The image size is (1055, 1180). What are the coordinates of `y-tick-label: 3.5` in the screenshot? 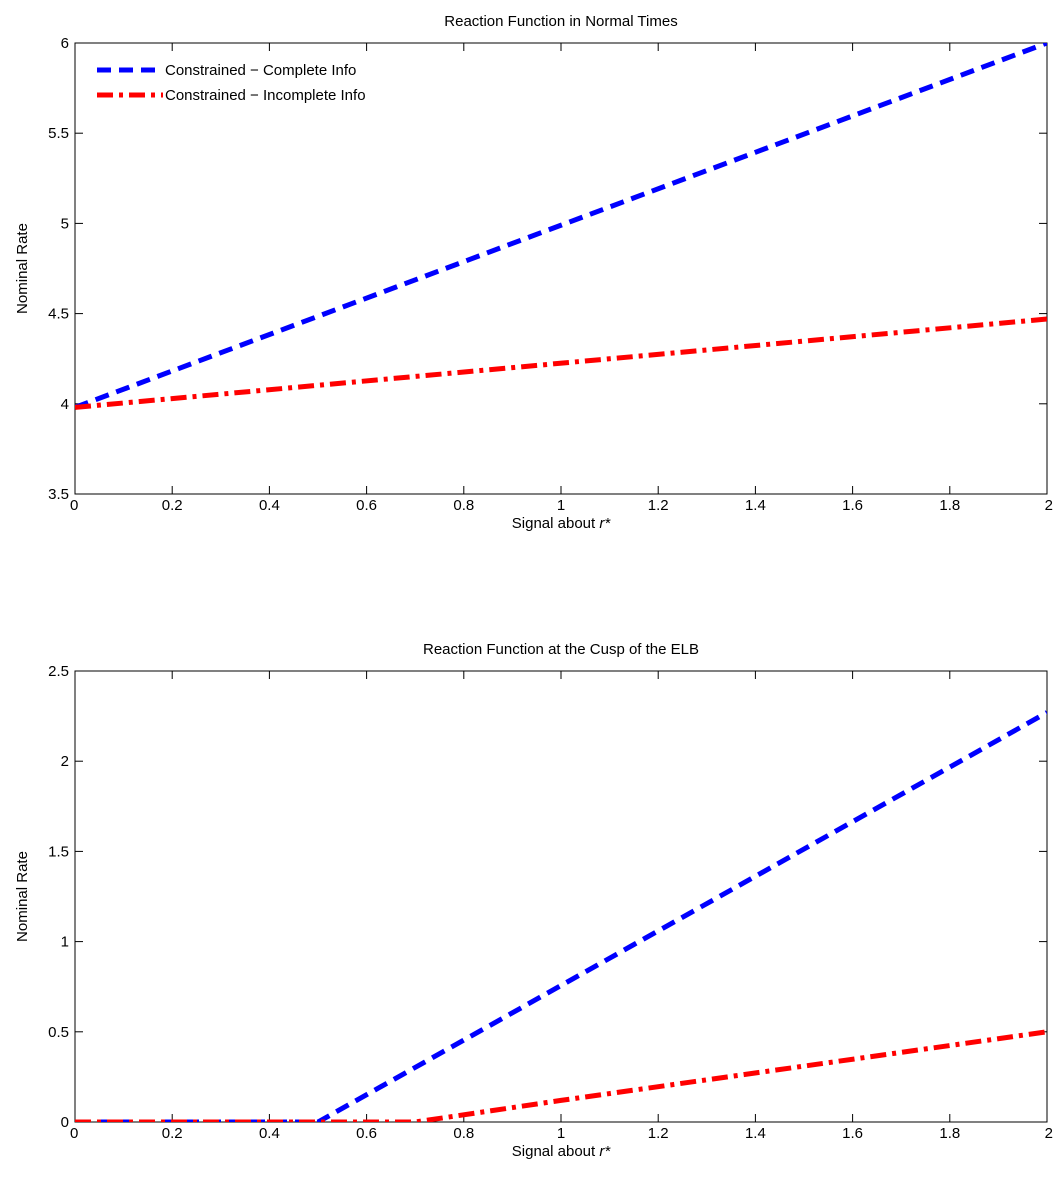 It's located at (58, 494).